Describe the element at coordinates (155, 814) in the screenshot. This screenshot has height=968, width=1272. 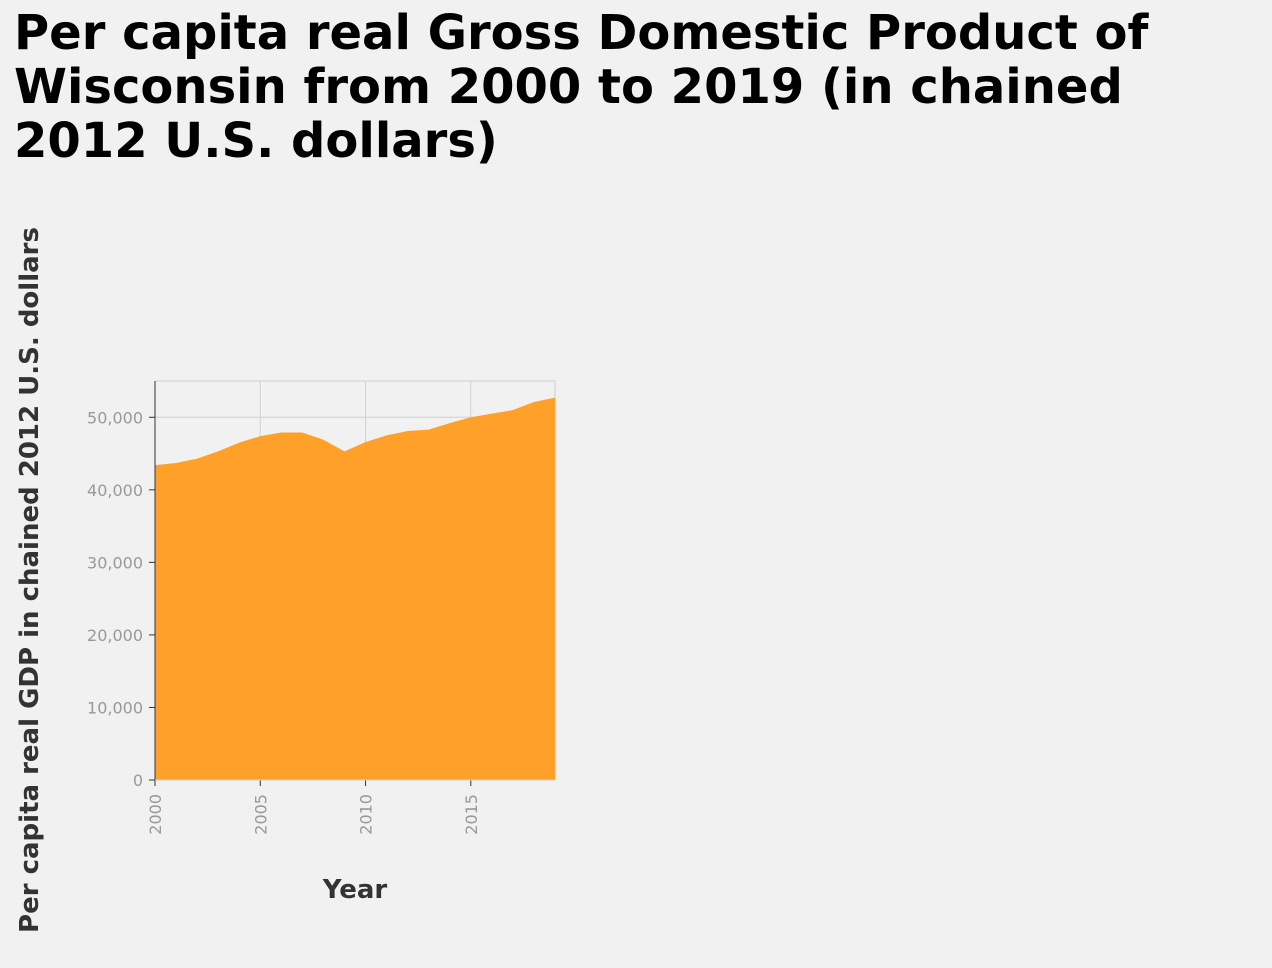
I see `x-tick-label: 2000` at that location.